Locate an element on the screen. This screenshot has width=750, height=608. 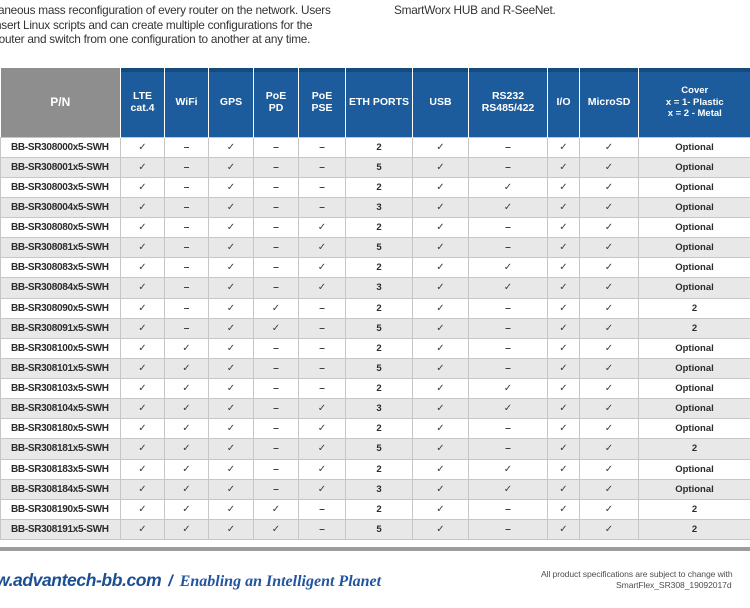
table-row: BB-SR308003x5-SWH ✓ – ✓ – –2 ✓ ✓ ✓ ✓ Optional is located at coordinates (375, 187).